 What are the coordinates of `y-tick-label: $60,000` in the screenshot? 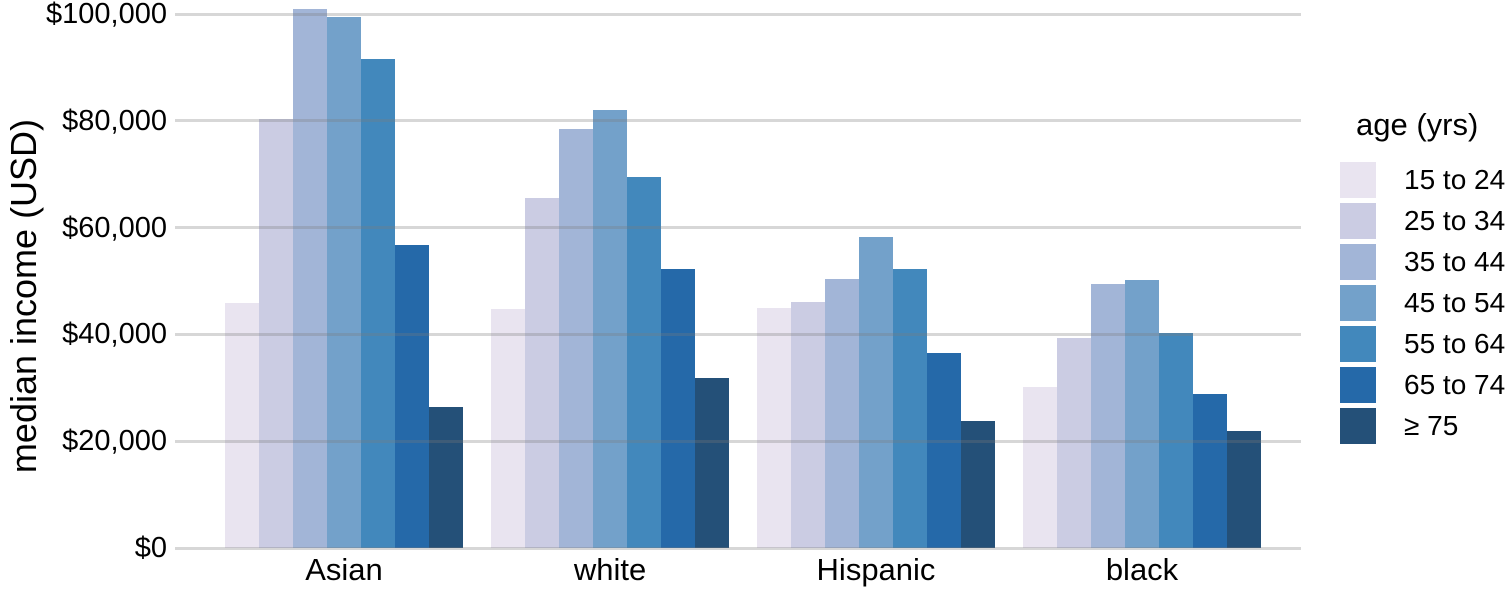 It's located at (114, 227).